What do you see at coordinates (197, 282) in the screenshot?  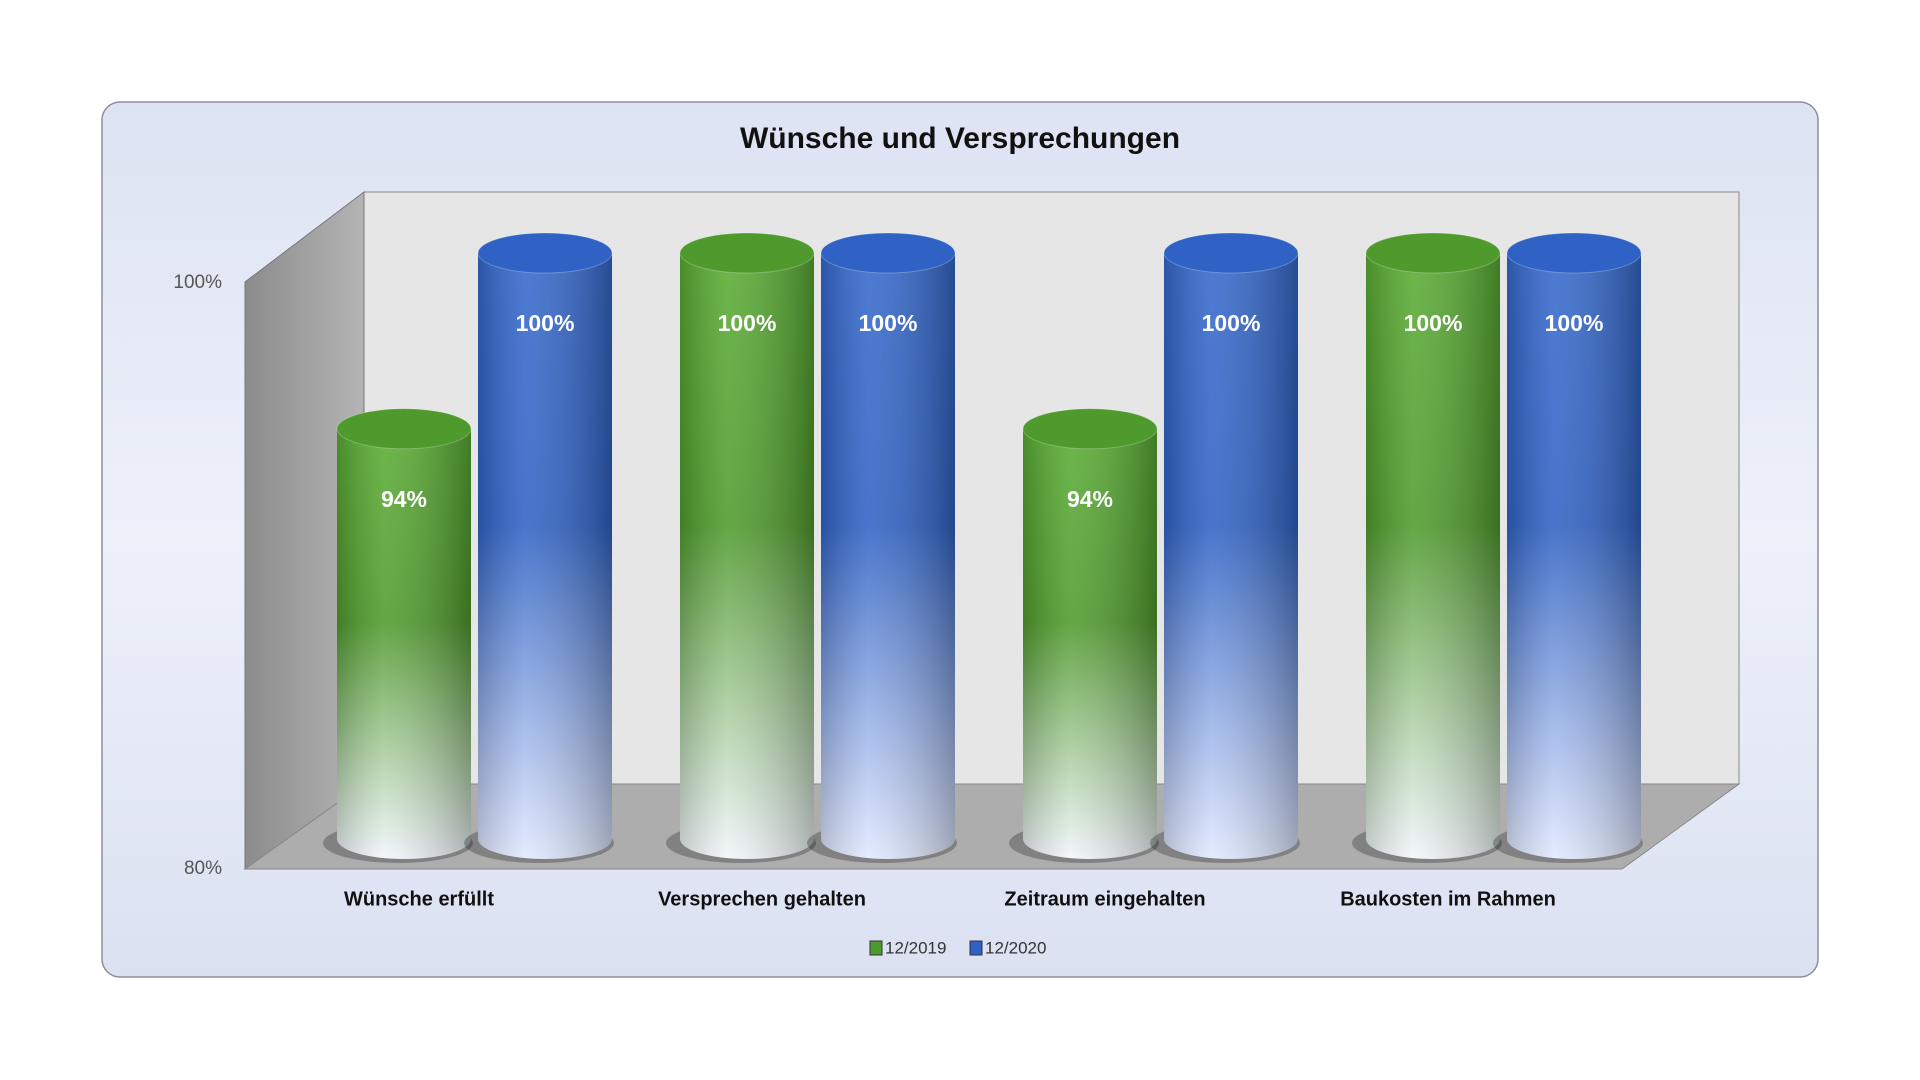 I see `y-tick-label: 100%` at bounding box center [197, 282].